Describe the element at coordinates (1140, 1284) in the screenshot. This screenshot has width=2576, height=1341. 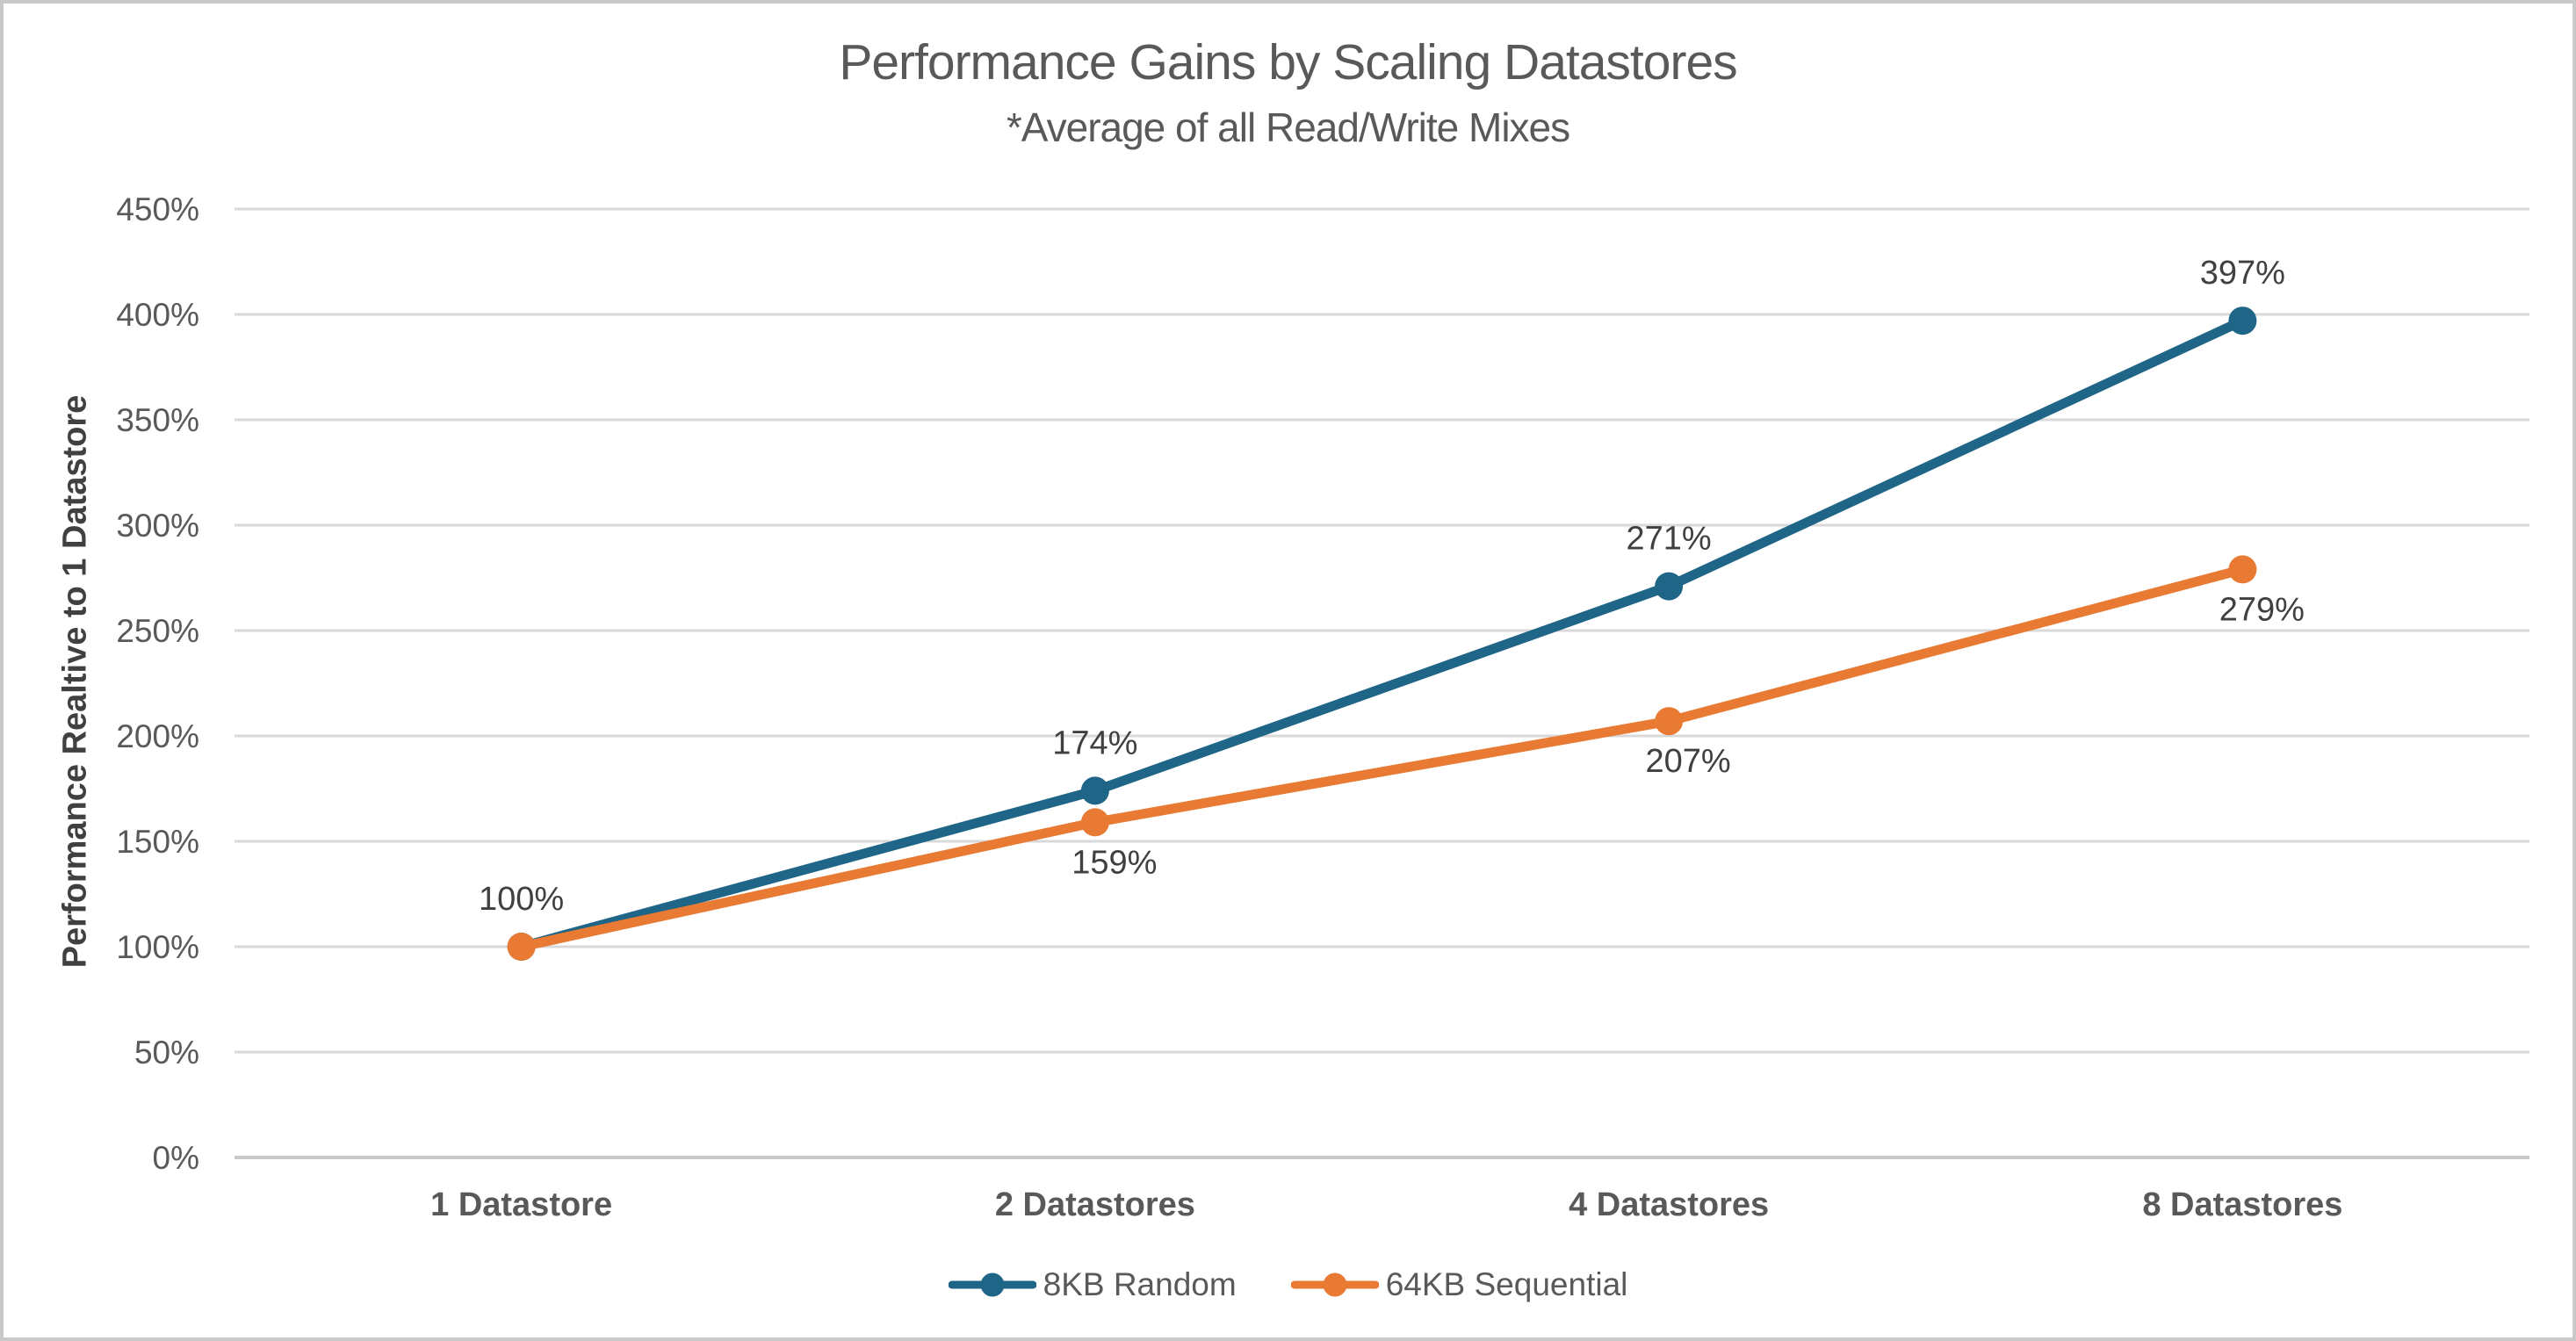
I see `legend-label: 8KB Random` at that location.